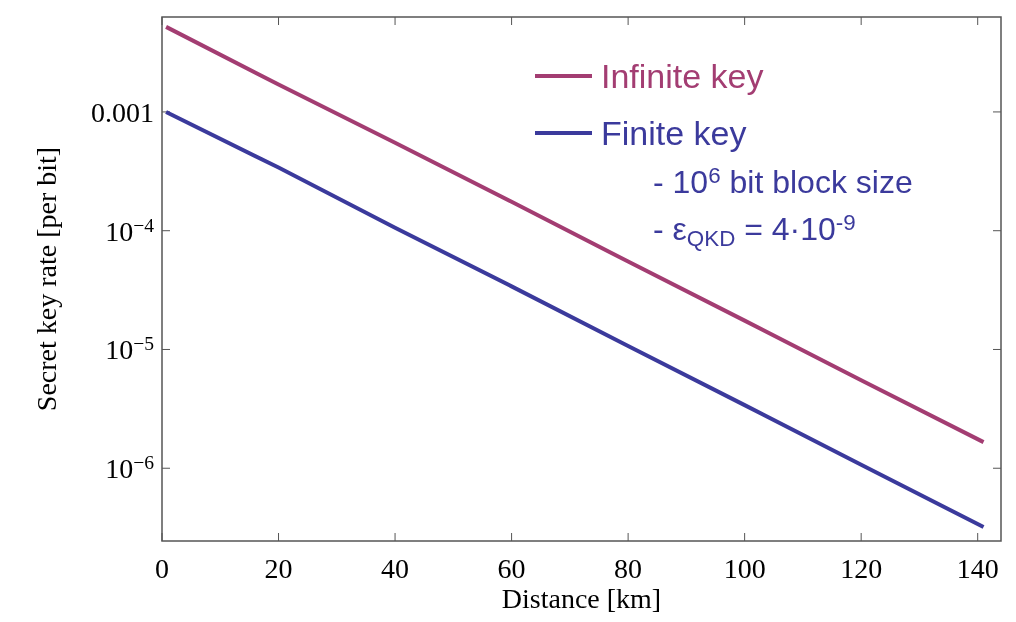 This screenshot has height=622, width=1016. I want to click on x-tick-label: 20, so click(278, 568).